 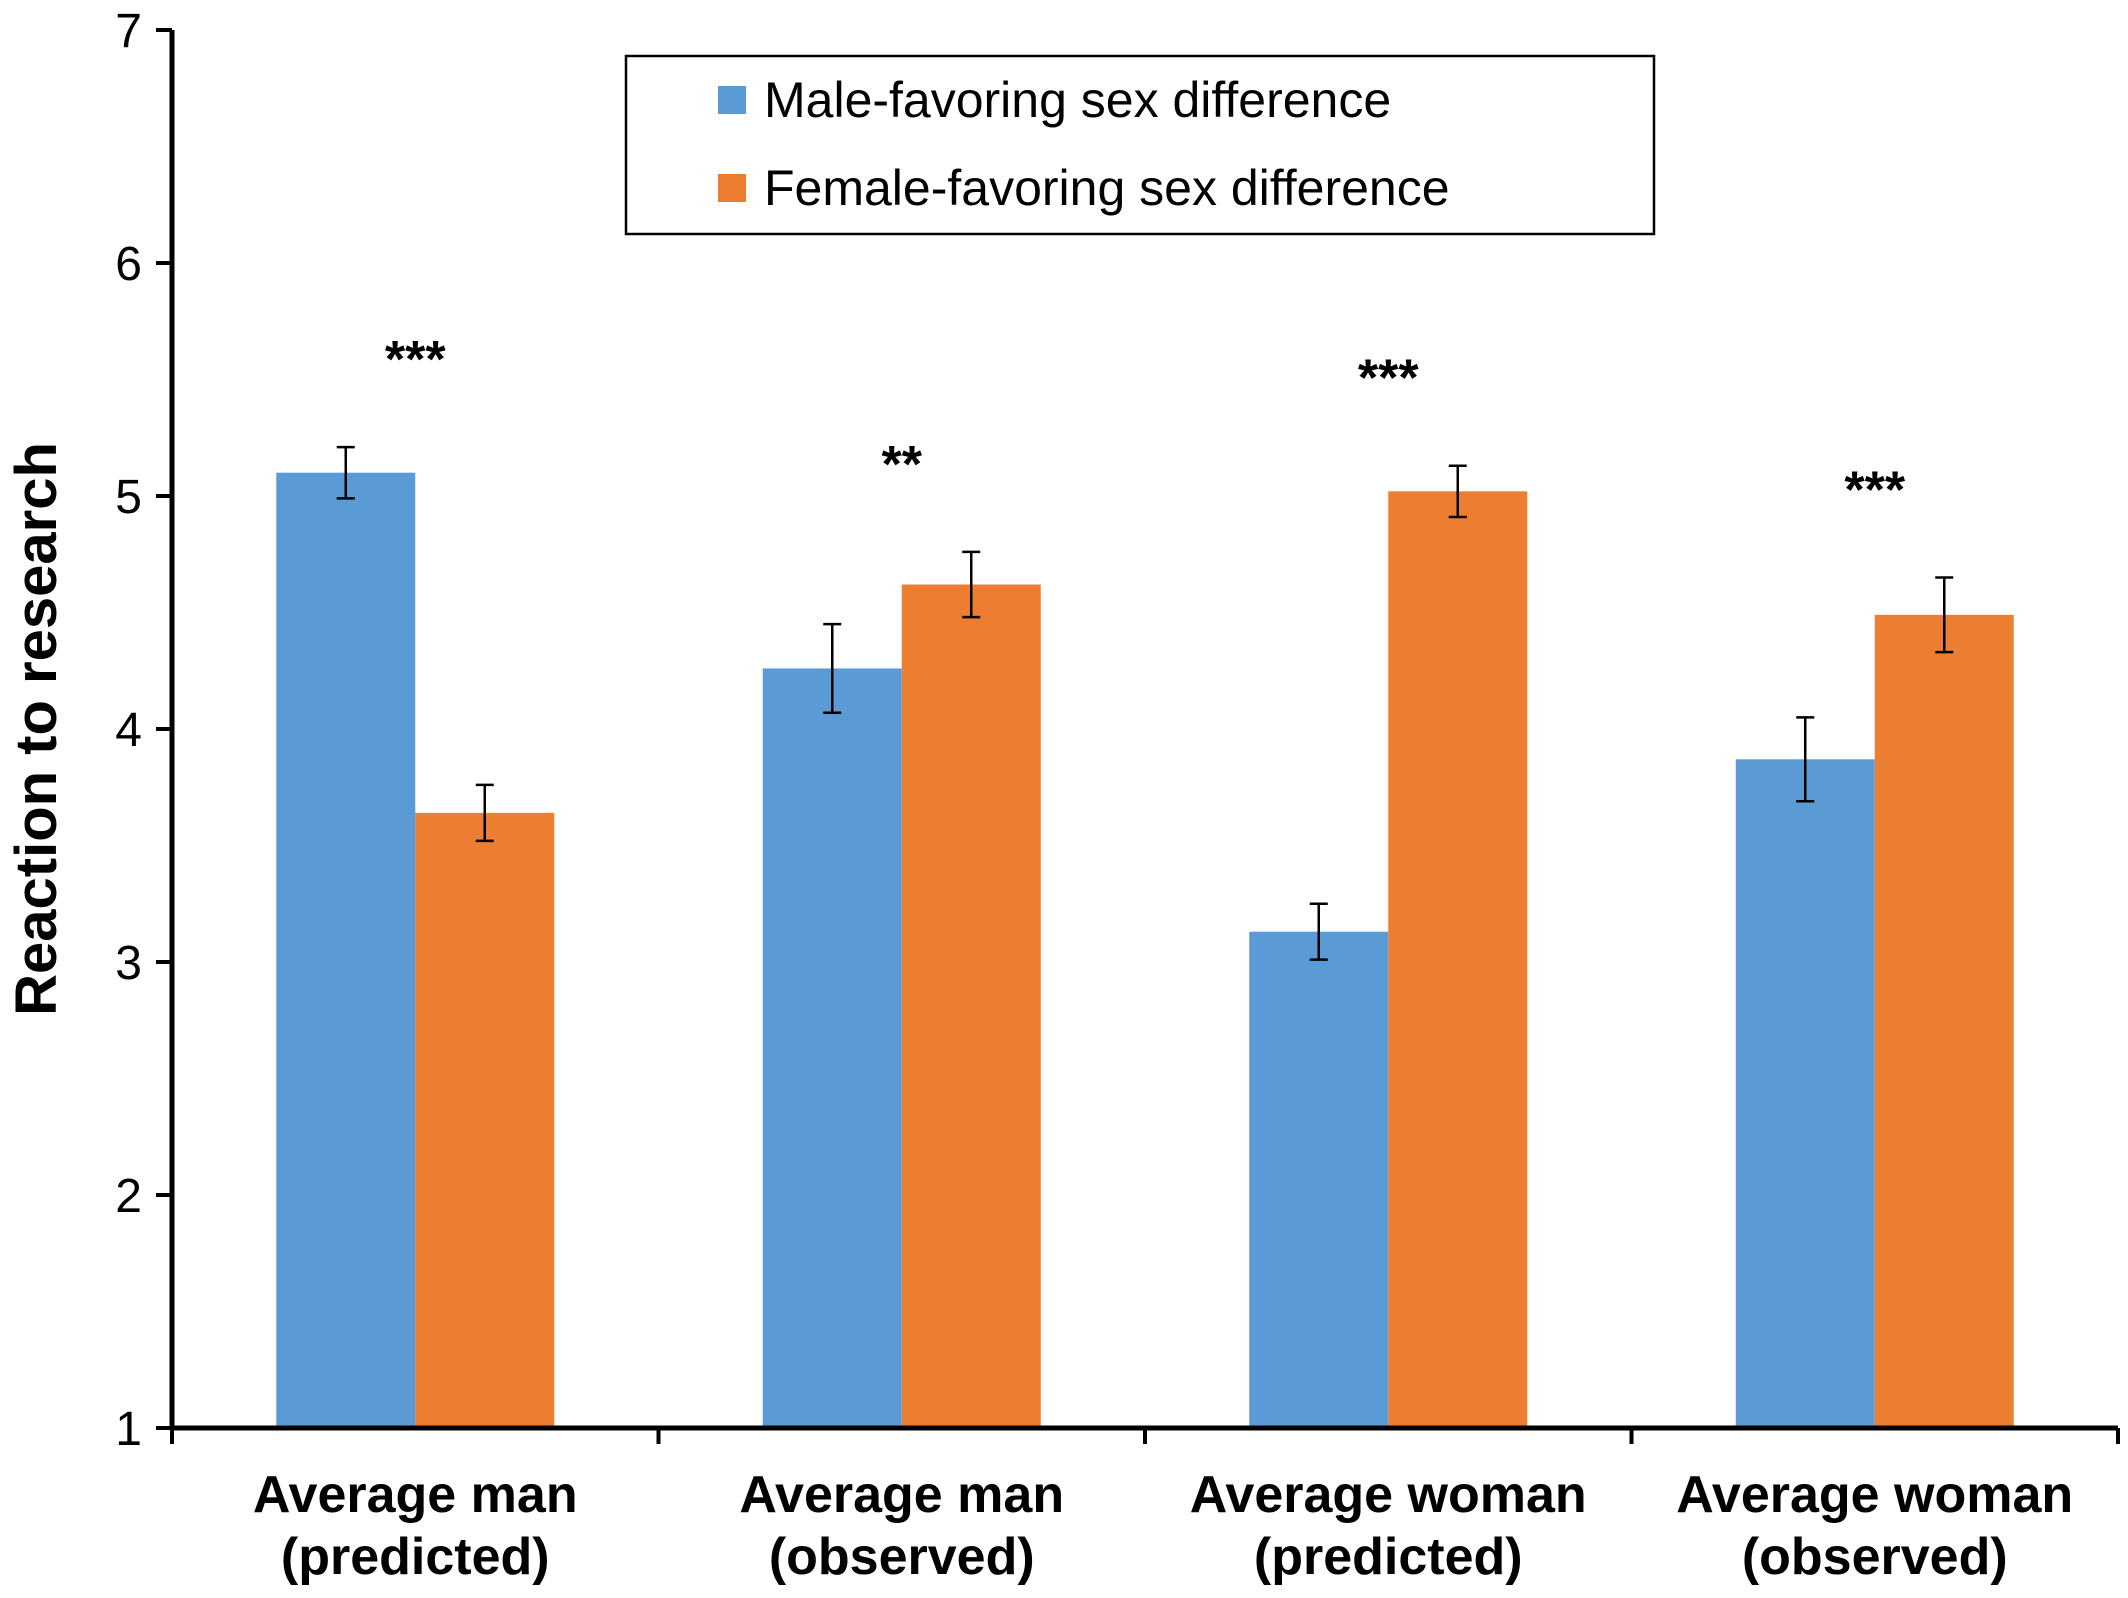 I want to click on y-tick-label: 5, so click(x=128, y=497).